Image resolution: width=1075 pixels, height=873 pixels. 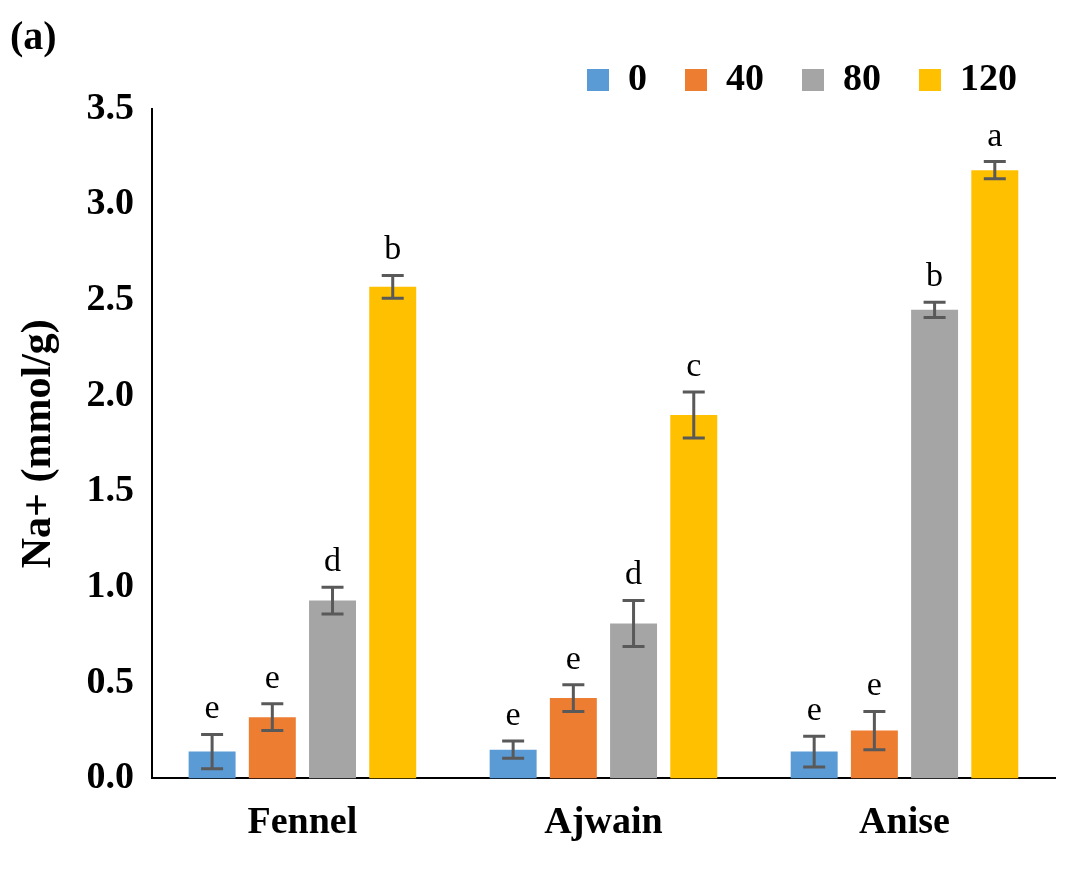 I want to click on y-axis-title: Na+ (mmol/g), so click(x=37, y=444).